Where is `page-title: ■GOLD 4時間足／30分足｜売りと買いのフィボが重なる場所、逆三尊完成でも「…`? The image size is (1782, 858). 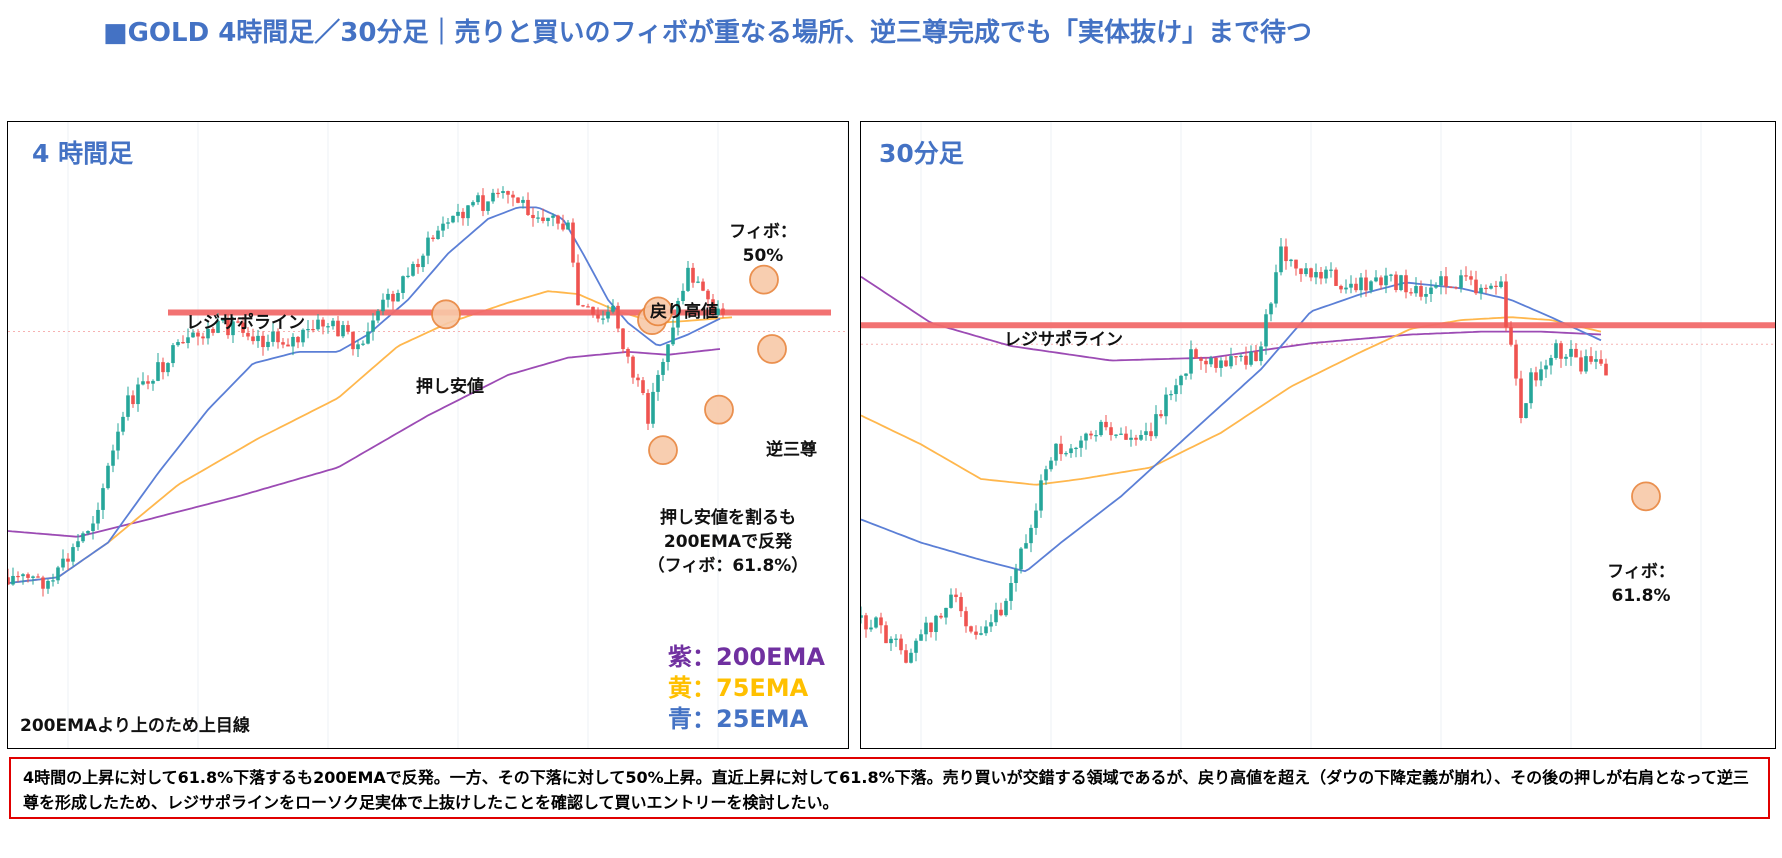 page-title: ■GOLD 4時間足／30分足｜売りと買いのフィボが重なる場所、逆三尊完成でも「… is located at coordinates (707, 33).